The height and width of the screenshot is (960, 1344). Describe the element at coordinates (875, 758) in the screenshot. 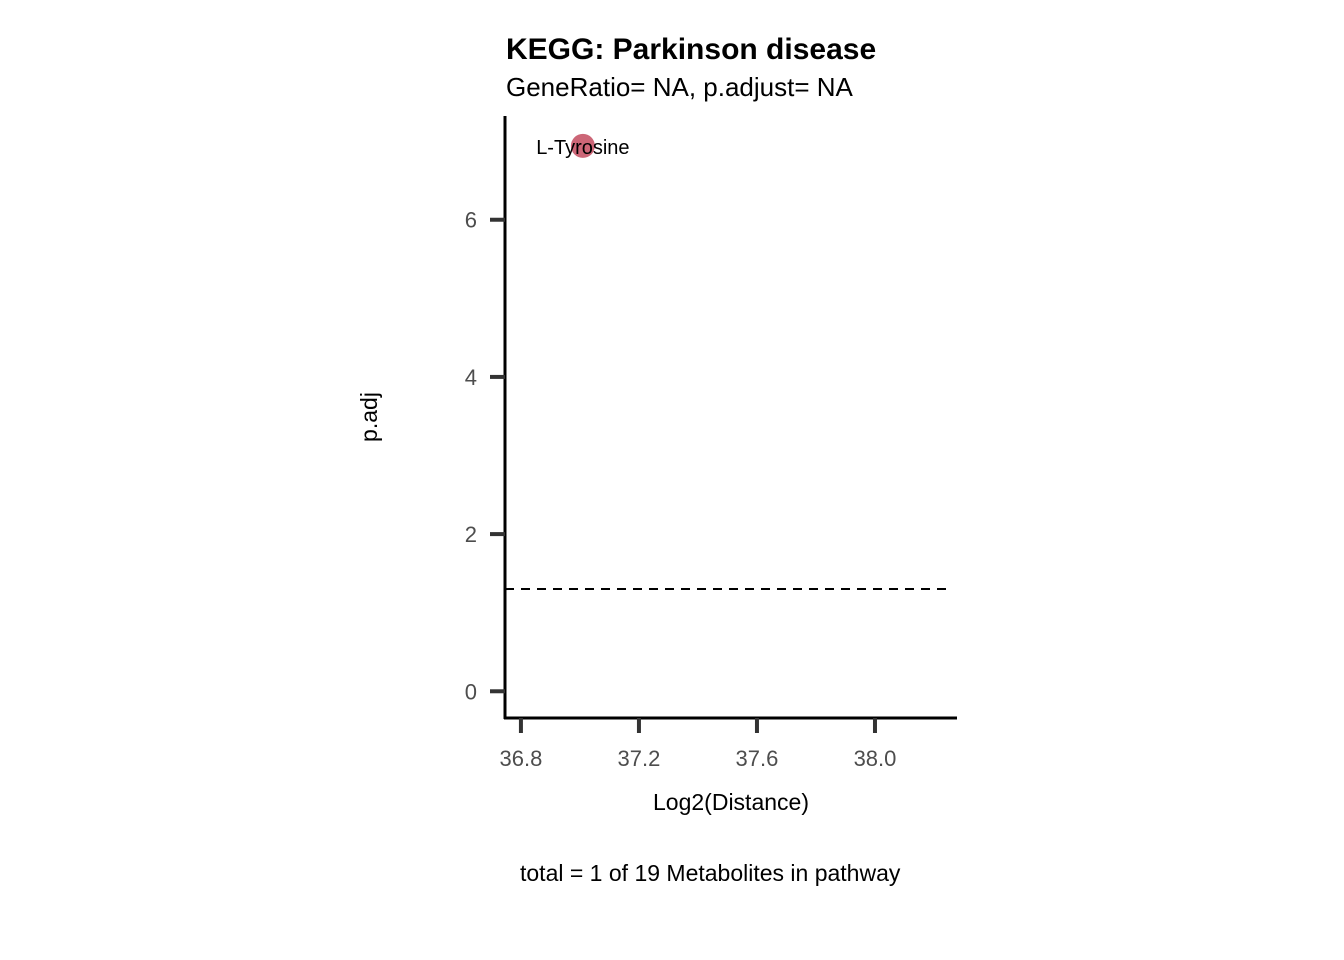

I see `x-tick-label: 38.0` at that location.